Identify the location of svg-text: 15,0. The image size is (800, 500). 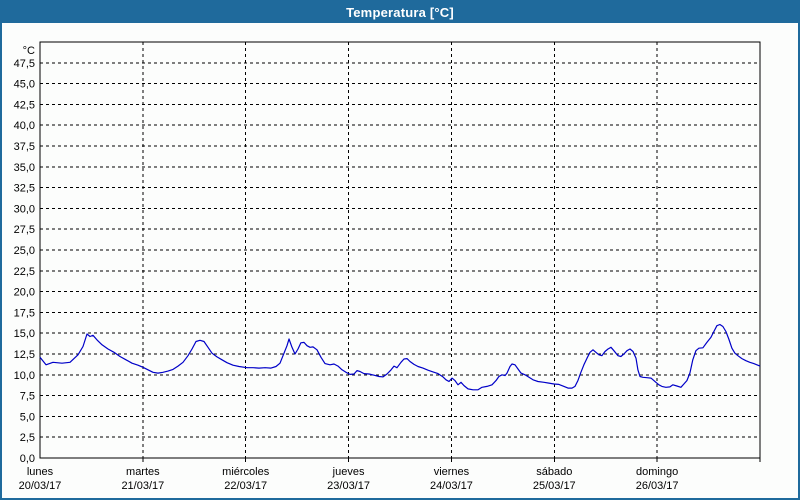
(24, 334).